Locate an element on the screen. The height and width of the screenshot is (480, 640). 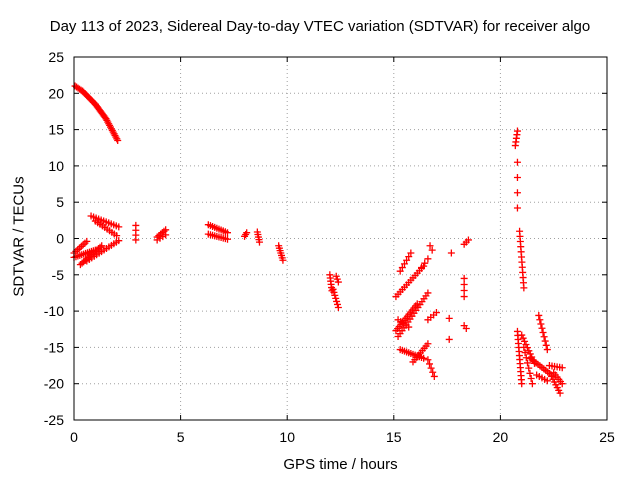
x-tick-label: 15 is located at coordinates (394, 437).